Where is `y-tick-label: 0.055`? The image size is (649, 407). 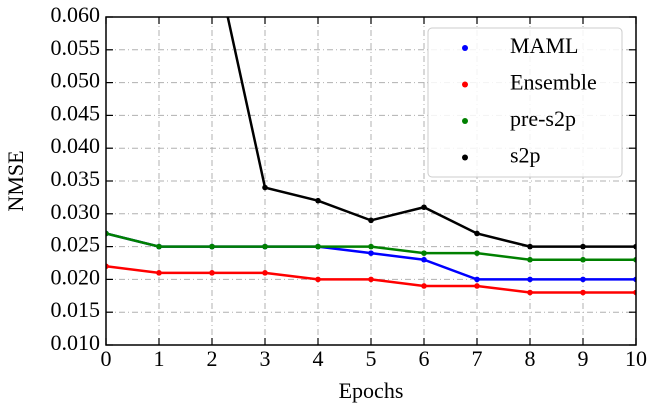
y-tick-label: 0.055 is located at coordinates (76, 47).